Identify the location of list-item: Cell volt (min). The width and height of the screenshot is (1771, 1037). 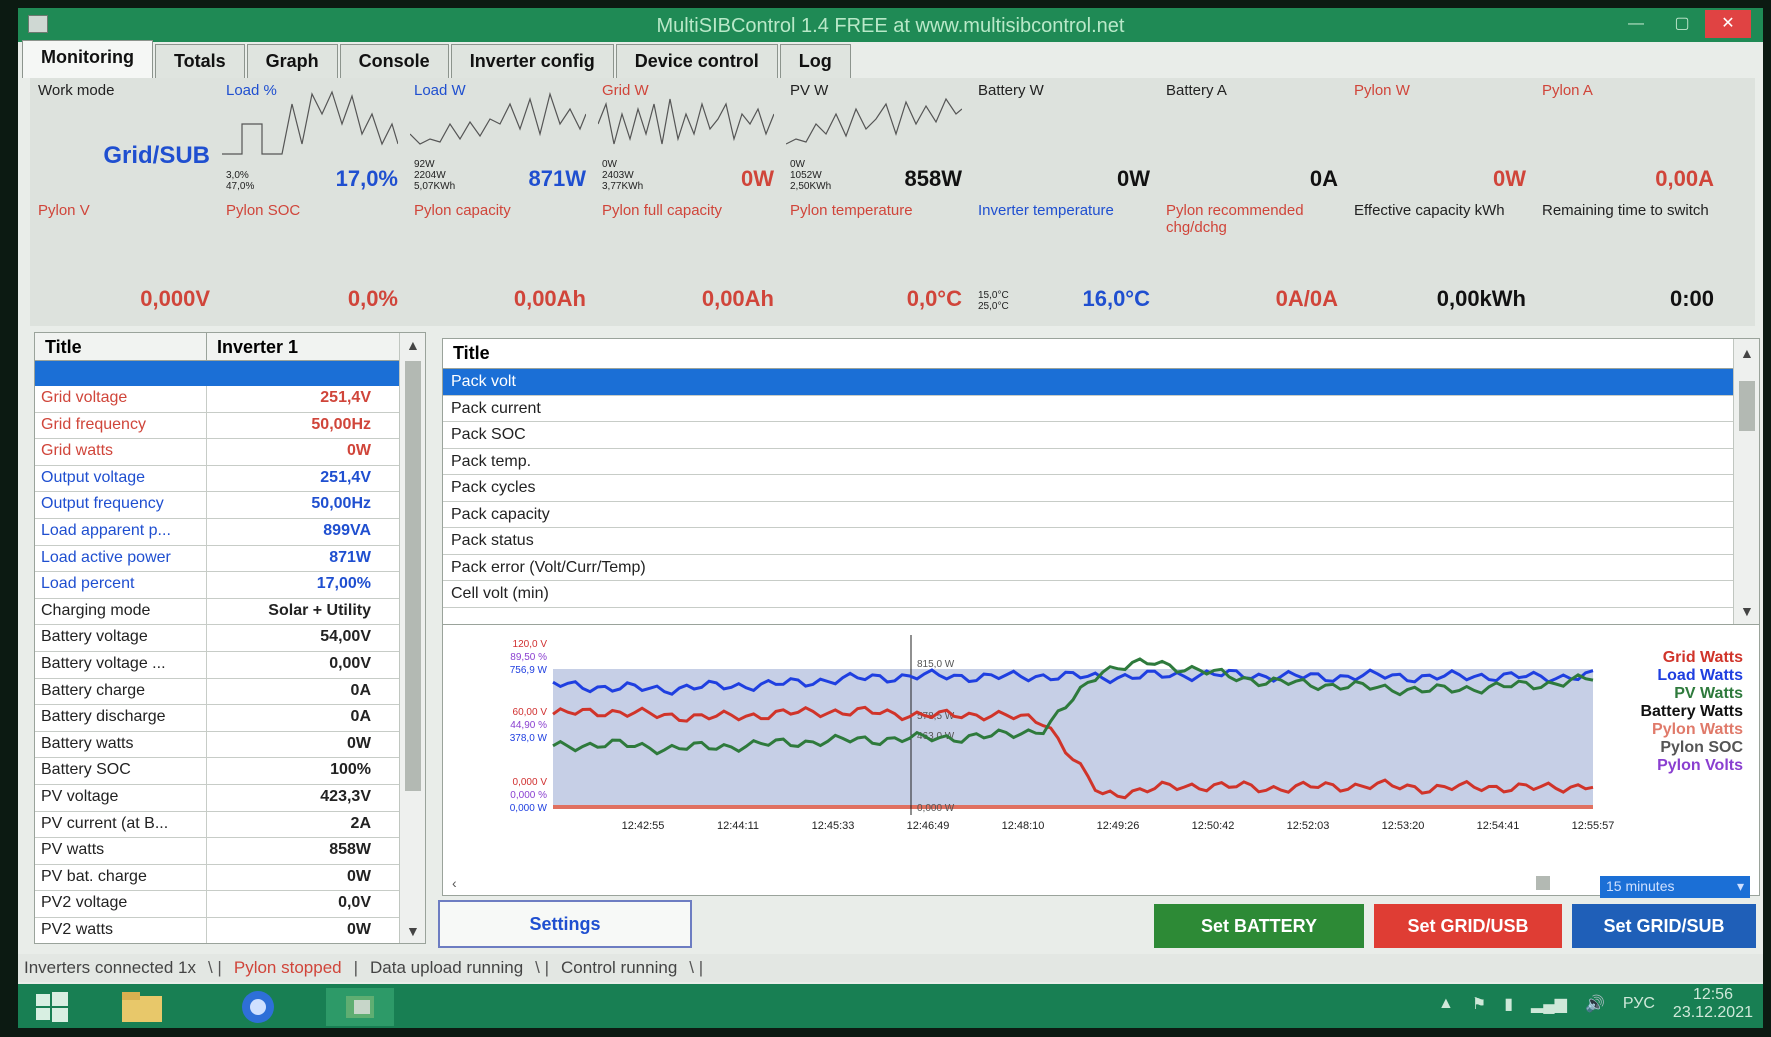
(1101, 594).